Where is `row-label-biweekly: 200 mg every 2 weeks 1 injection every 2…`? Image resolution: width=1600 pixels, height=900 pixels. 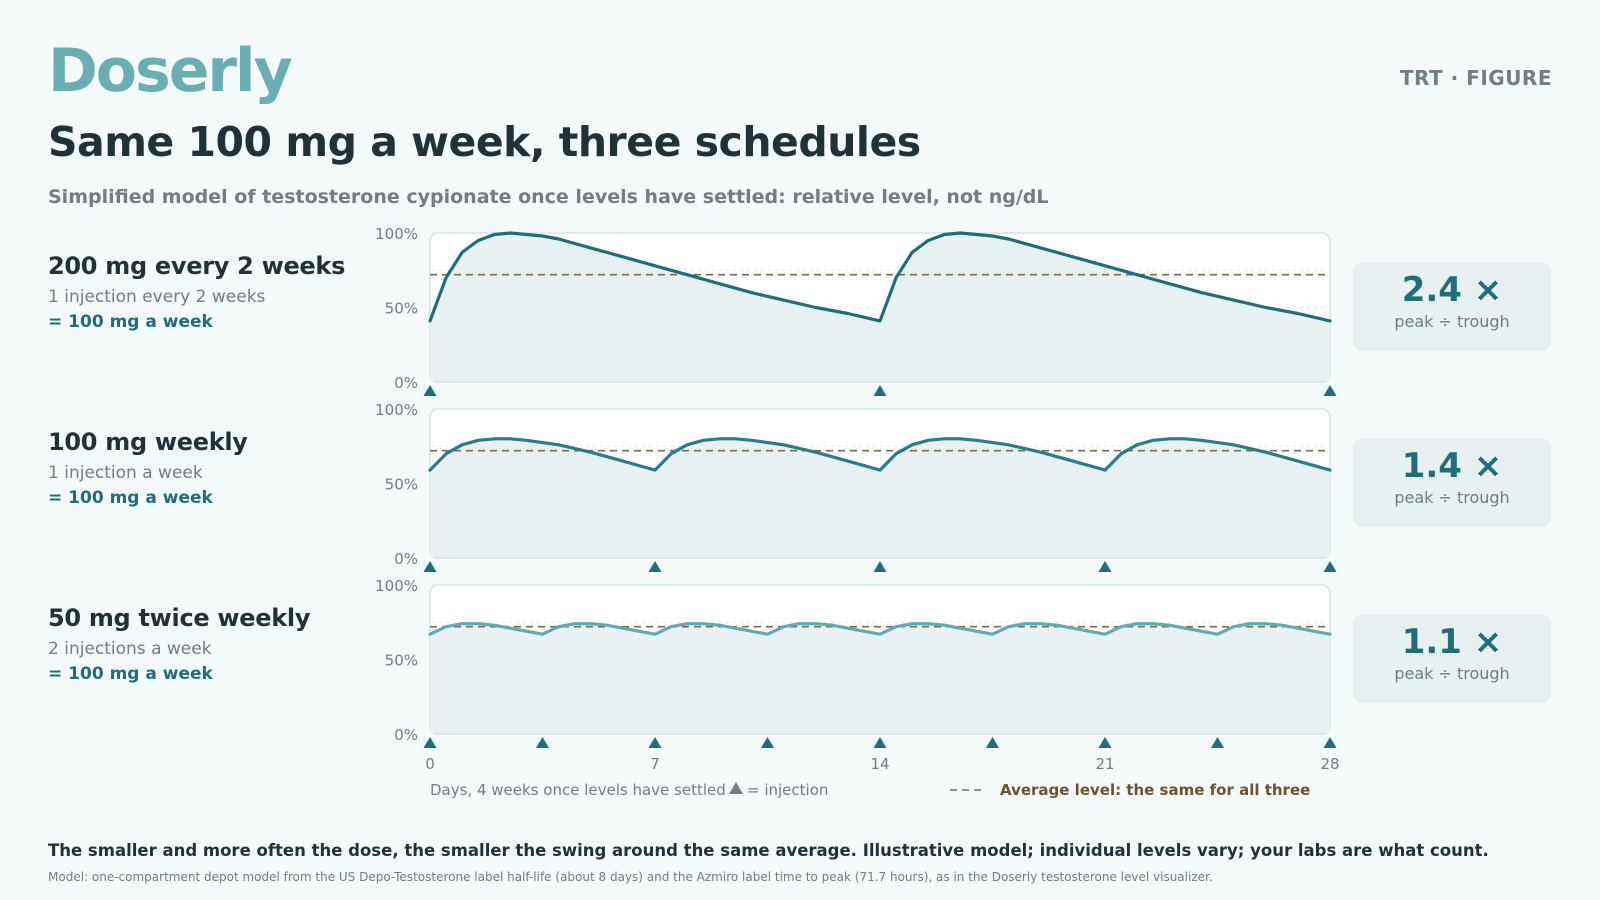
row-label-biweekly: 200 mg every 2 weeks 1 injection every 2… is located at coordinates (203, 292).